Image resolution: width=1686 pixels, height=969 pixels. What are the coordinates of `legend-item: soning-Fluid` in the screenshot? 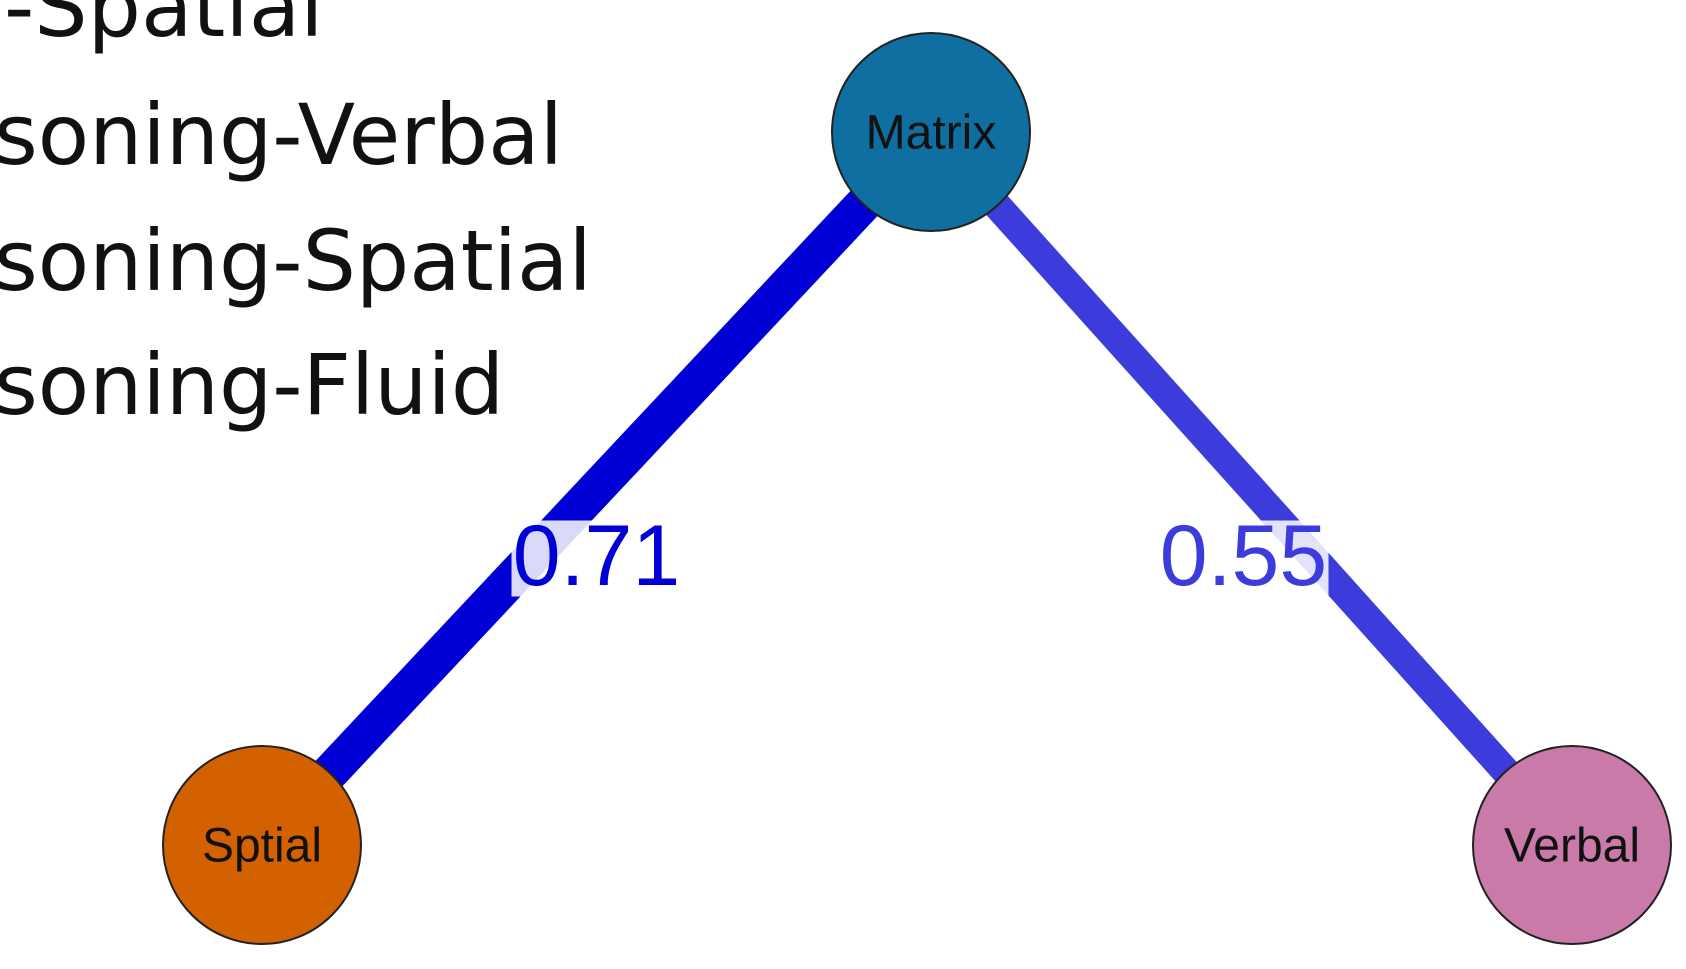 It's located at (252, 385).